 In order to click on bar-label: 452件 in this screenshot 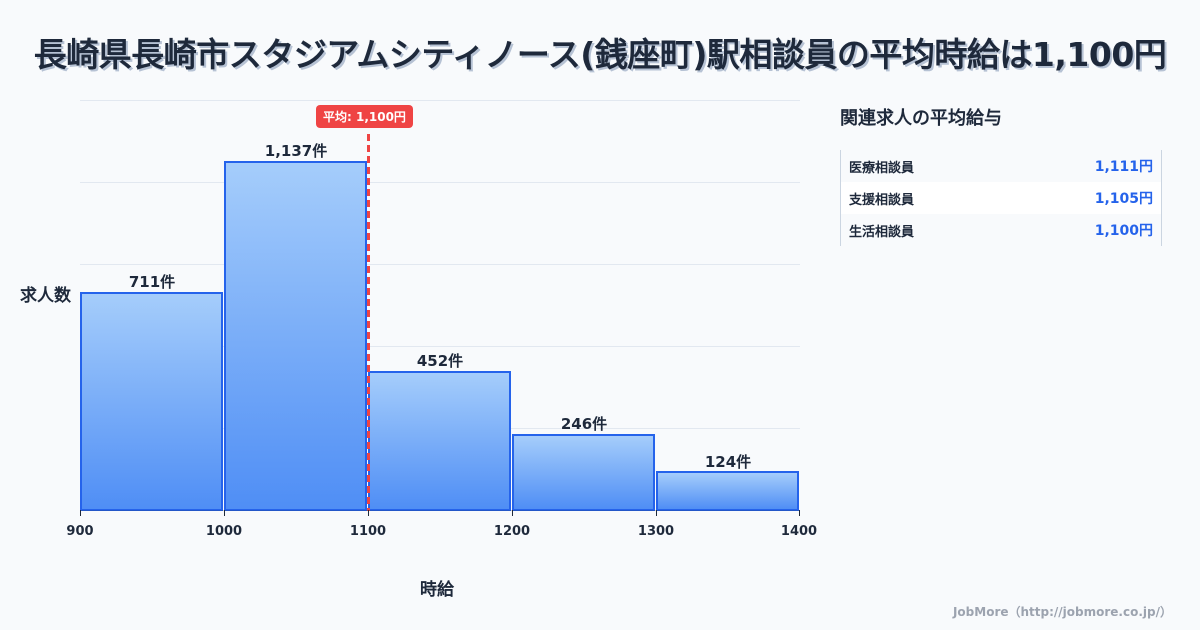, I will do `click(440, 361)`.